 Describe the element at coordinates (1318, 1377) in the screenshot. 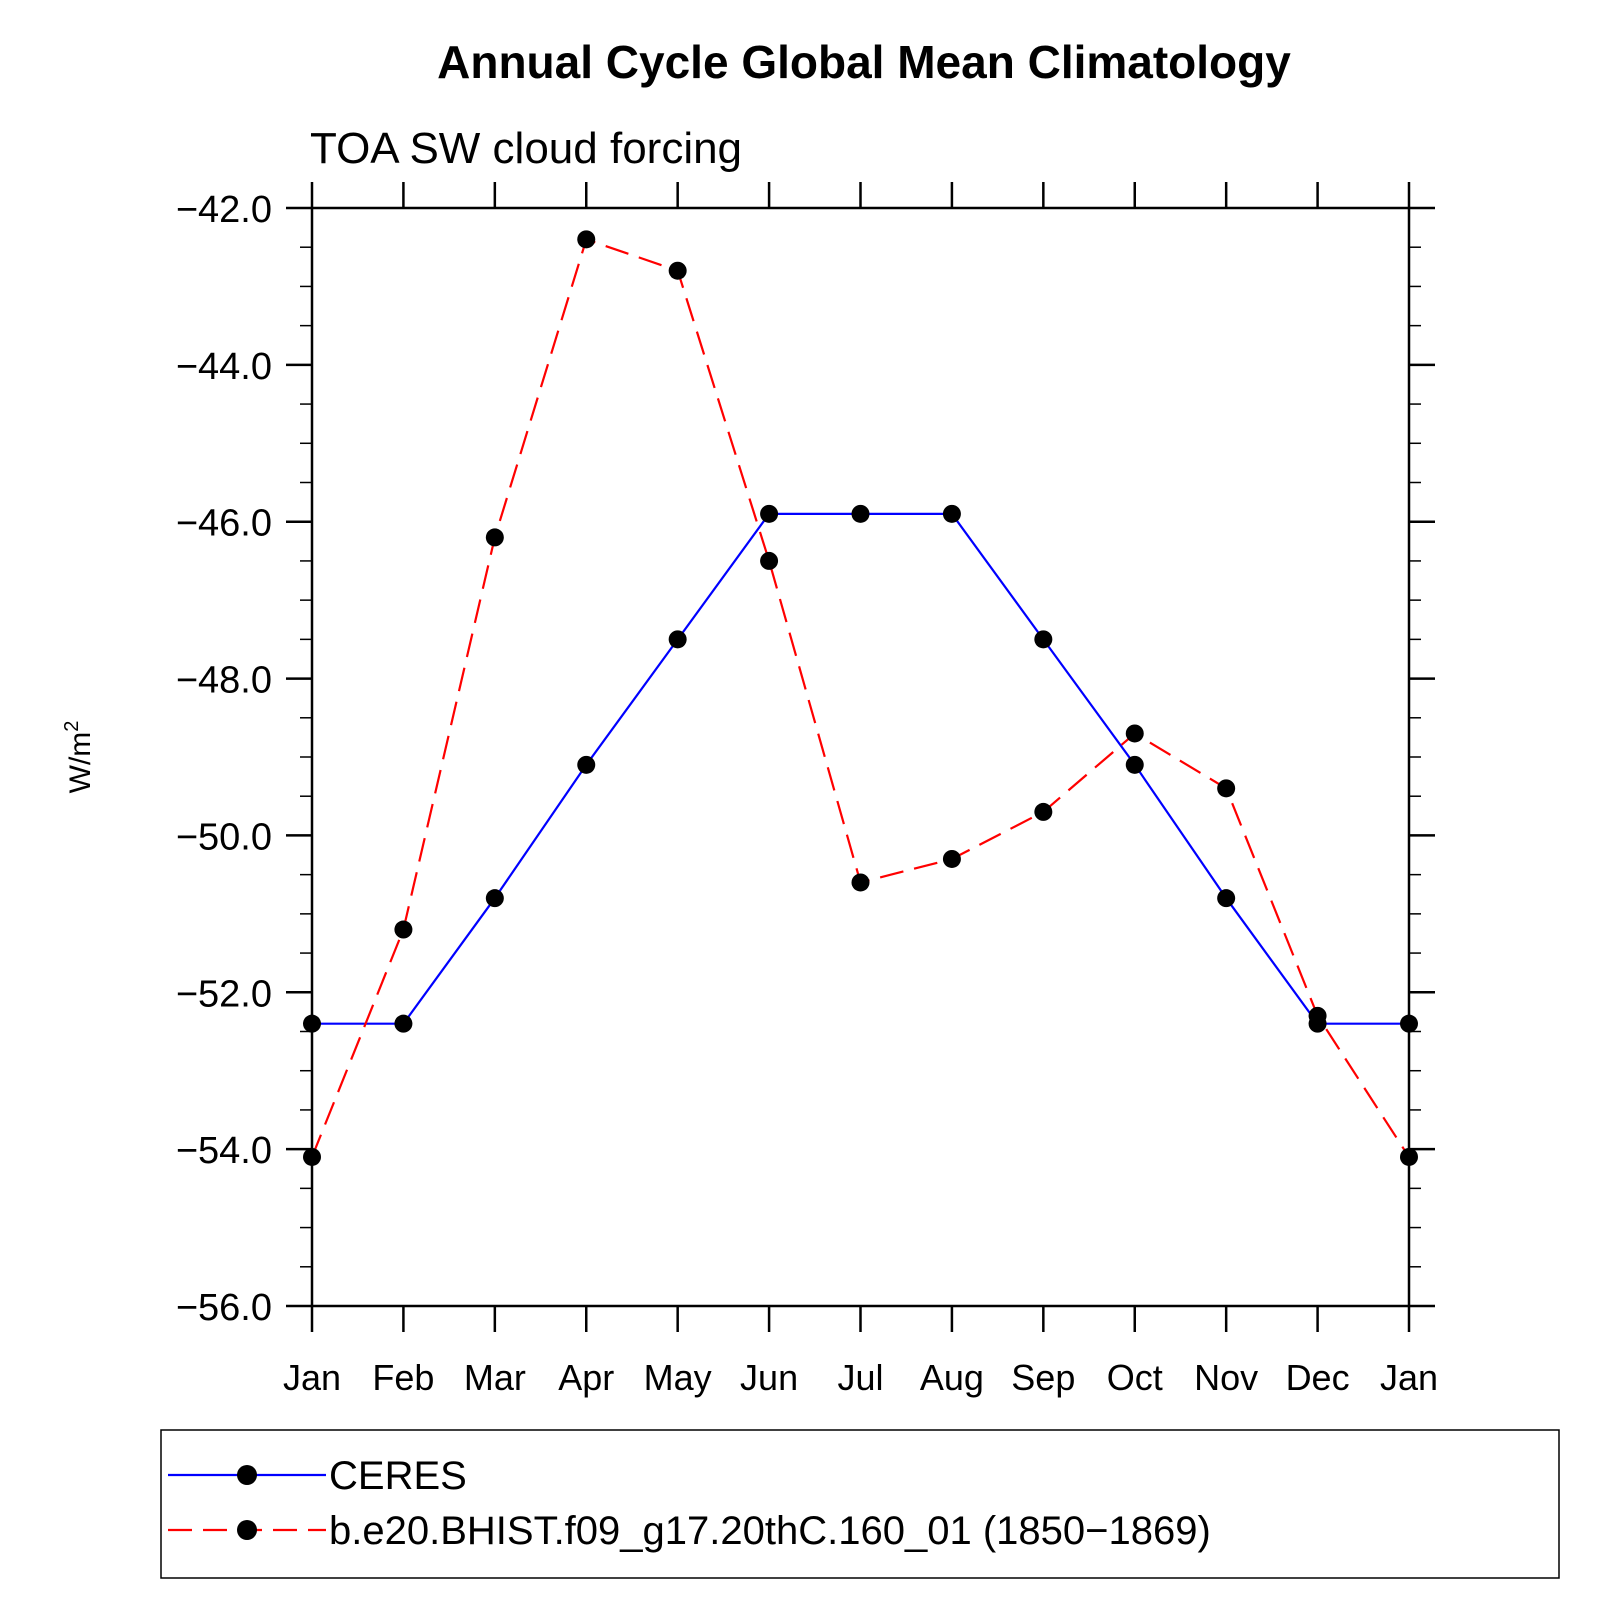

I see `x-tick-label: Dec` at that location.